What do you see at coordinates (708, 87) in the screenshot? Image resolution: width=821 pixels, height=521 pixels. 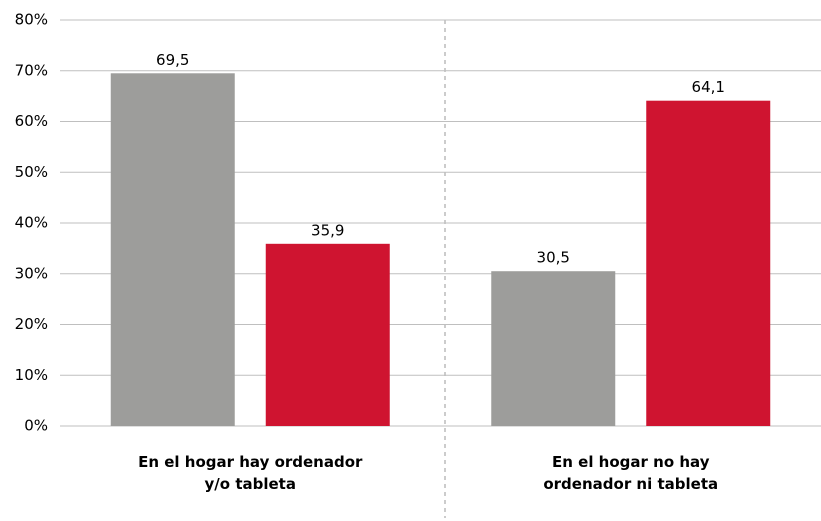 I see `value-label: 64,1` at bounding box center [708, 87].